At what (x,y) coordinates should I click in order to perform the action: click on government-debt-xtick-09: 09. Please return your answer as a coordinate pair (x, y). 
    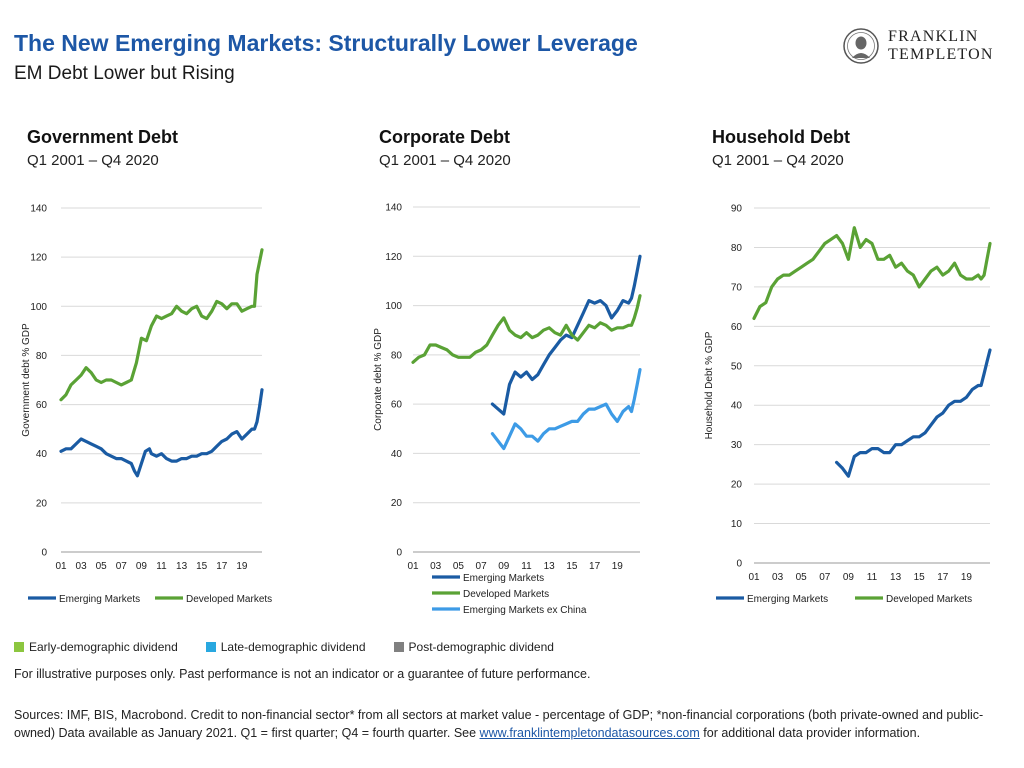
    Looking at the image, I should click on (142, 566).